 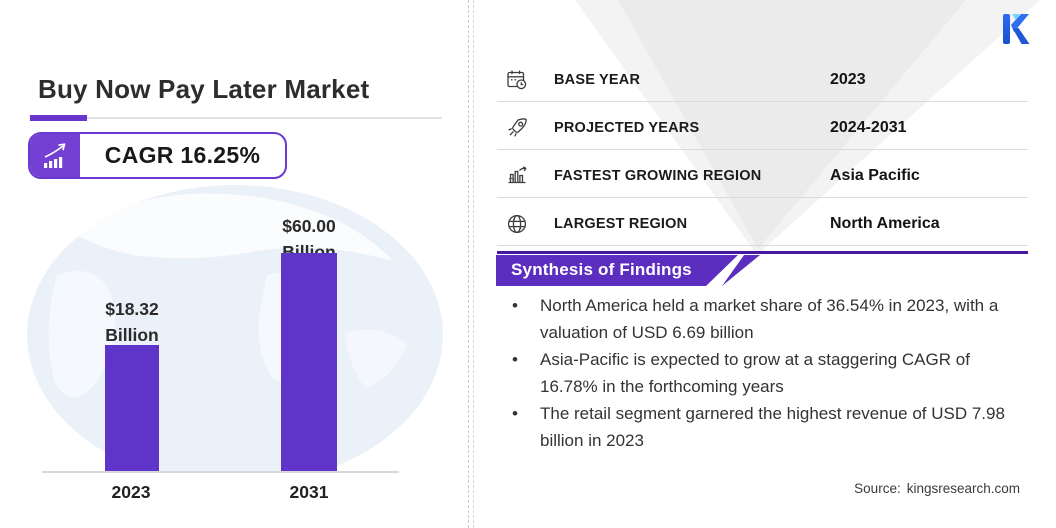 I want to click on row-value: North America, so click(x=885, y=223).